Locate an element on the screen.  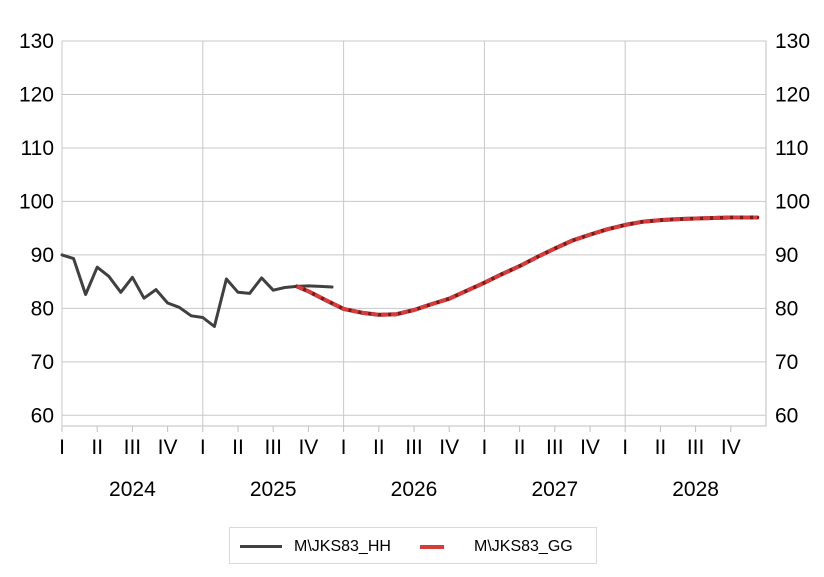
series-hh is located at coordinates (197, 290).